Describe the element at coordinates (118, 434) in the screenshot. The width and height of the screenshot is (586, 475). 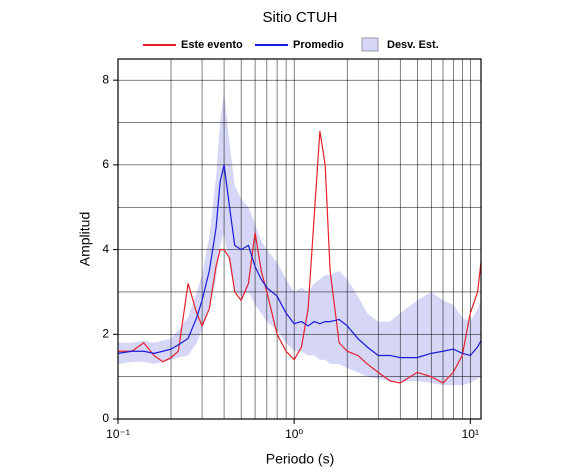
I see `x-tick-label: 10⁻¹` at that location.